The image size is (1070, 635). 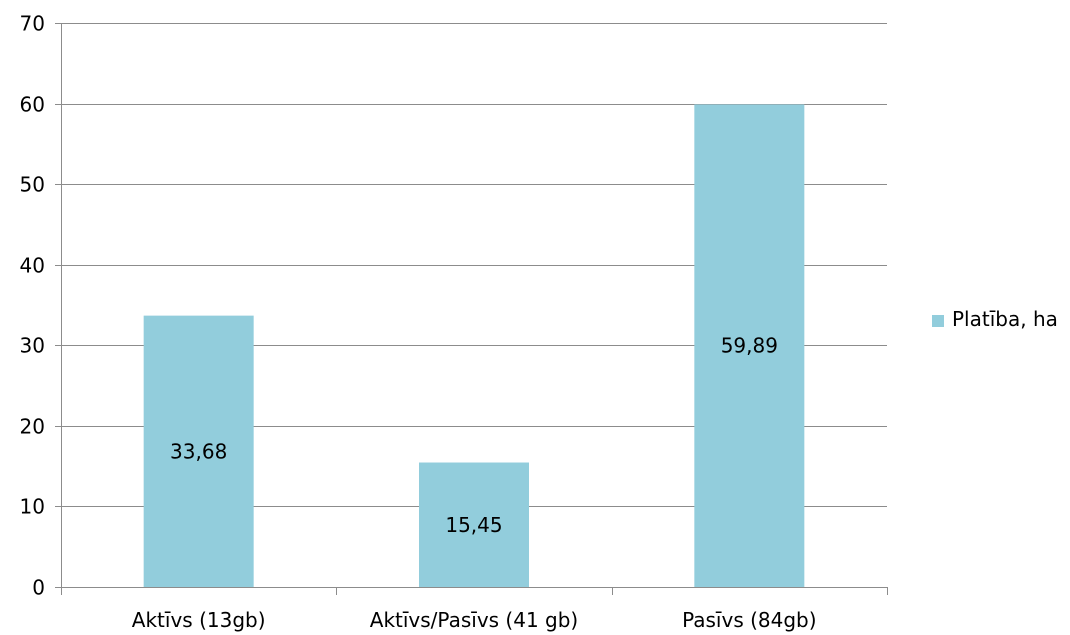 What do you see at coordinates (32, 306) in the screenshot?
I see `y-axis-tick-labels: 0 10 20 30 40 50 60 70` at bounding box center [32, 306].